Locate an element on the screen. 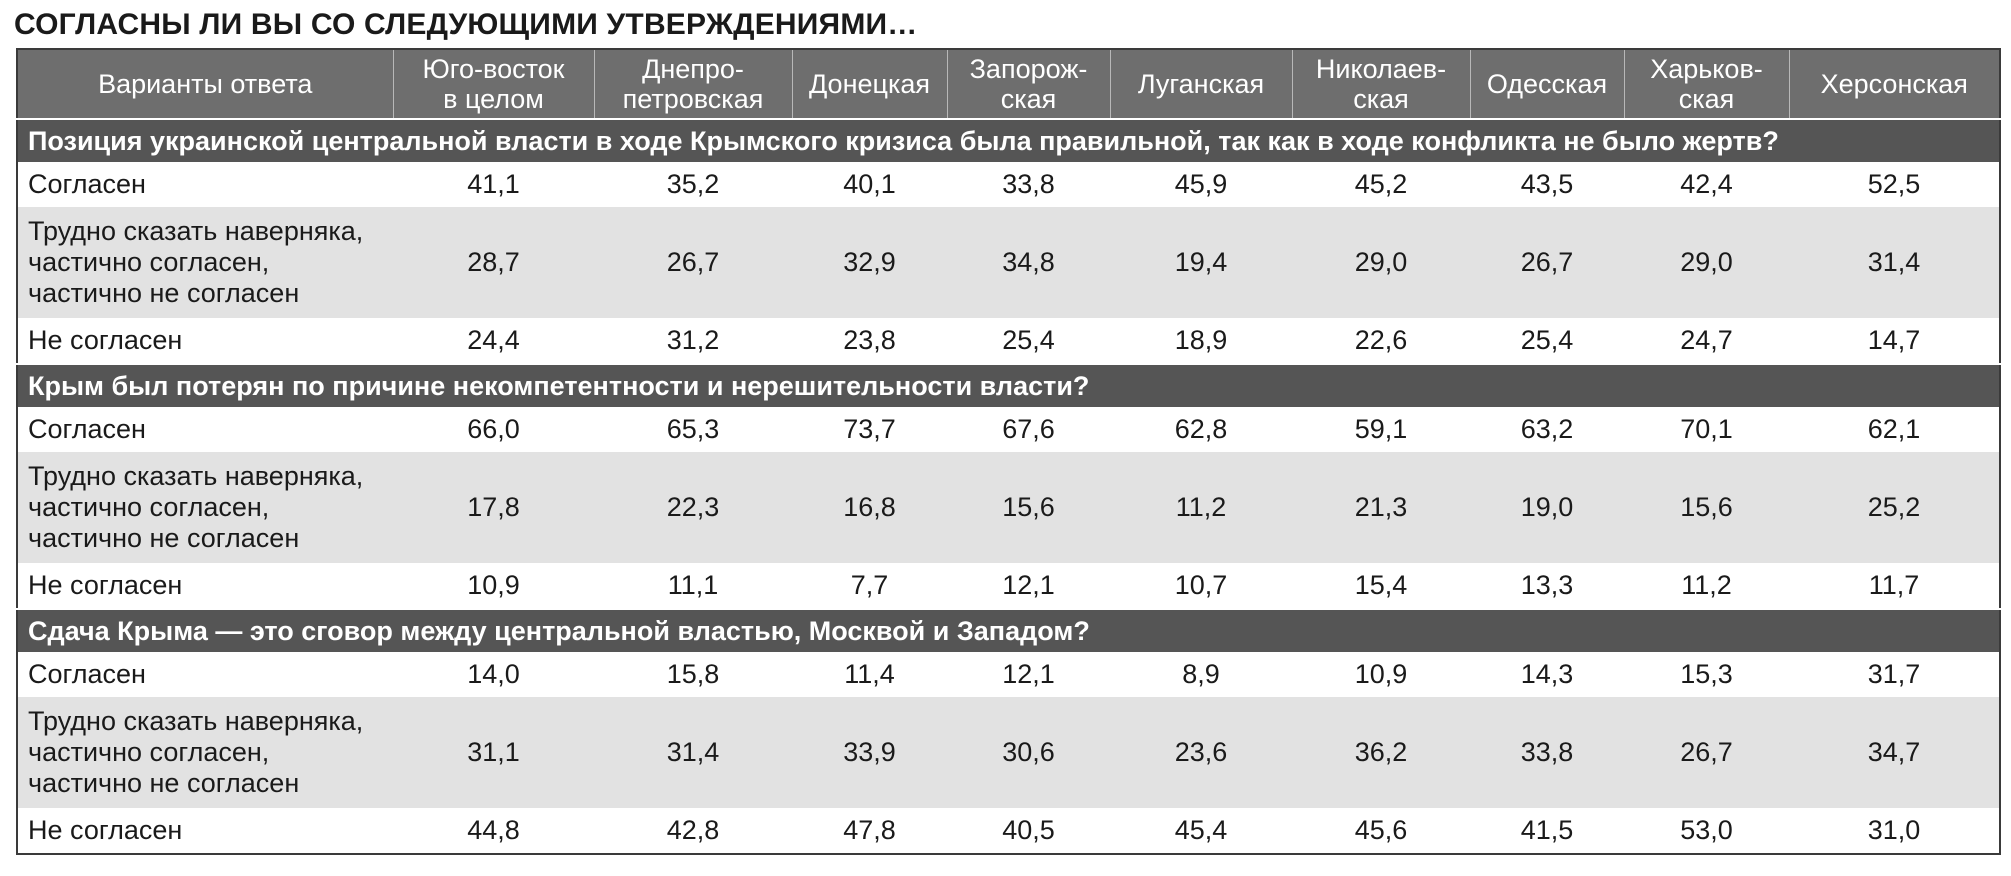  value-cell: 70,1 is located at coordinates (1706, 429).